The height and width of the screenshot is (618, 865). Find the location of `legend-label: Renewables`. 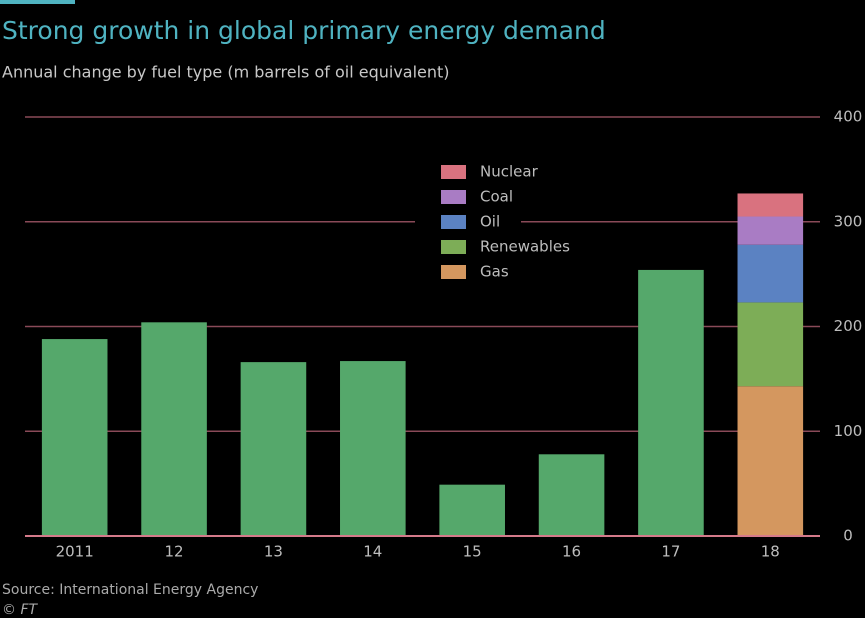

legend-label: Renewables is located at coordinates (525, 247).